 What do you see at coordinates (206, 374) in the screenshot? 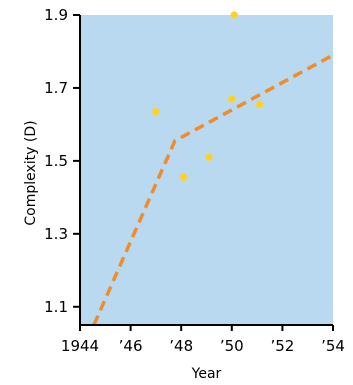
I see `x-axis-title: Year` at bounding box center [206, 374].